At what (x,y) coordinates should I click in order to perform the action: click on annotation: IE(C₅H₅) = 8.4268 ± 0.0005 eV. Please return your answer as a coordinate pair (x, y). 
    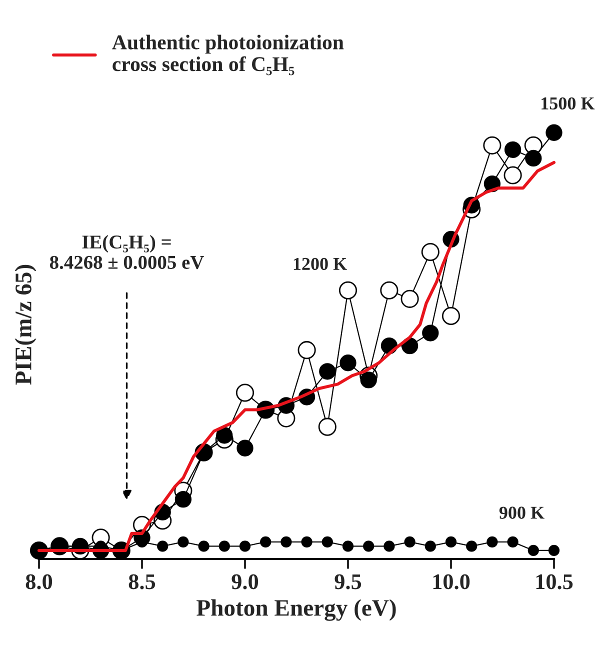
    Looking at the image, I should click on (127, 252).